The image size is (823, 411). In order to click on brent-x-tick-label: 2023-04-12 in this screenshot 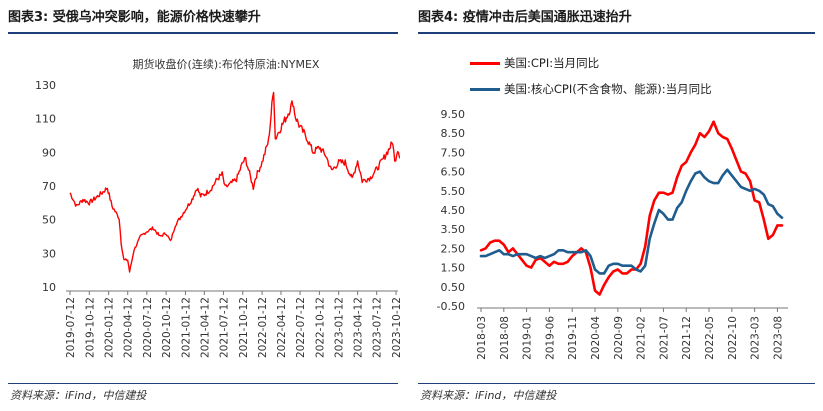, I will do `click(359, 327)`.